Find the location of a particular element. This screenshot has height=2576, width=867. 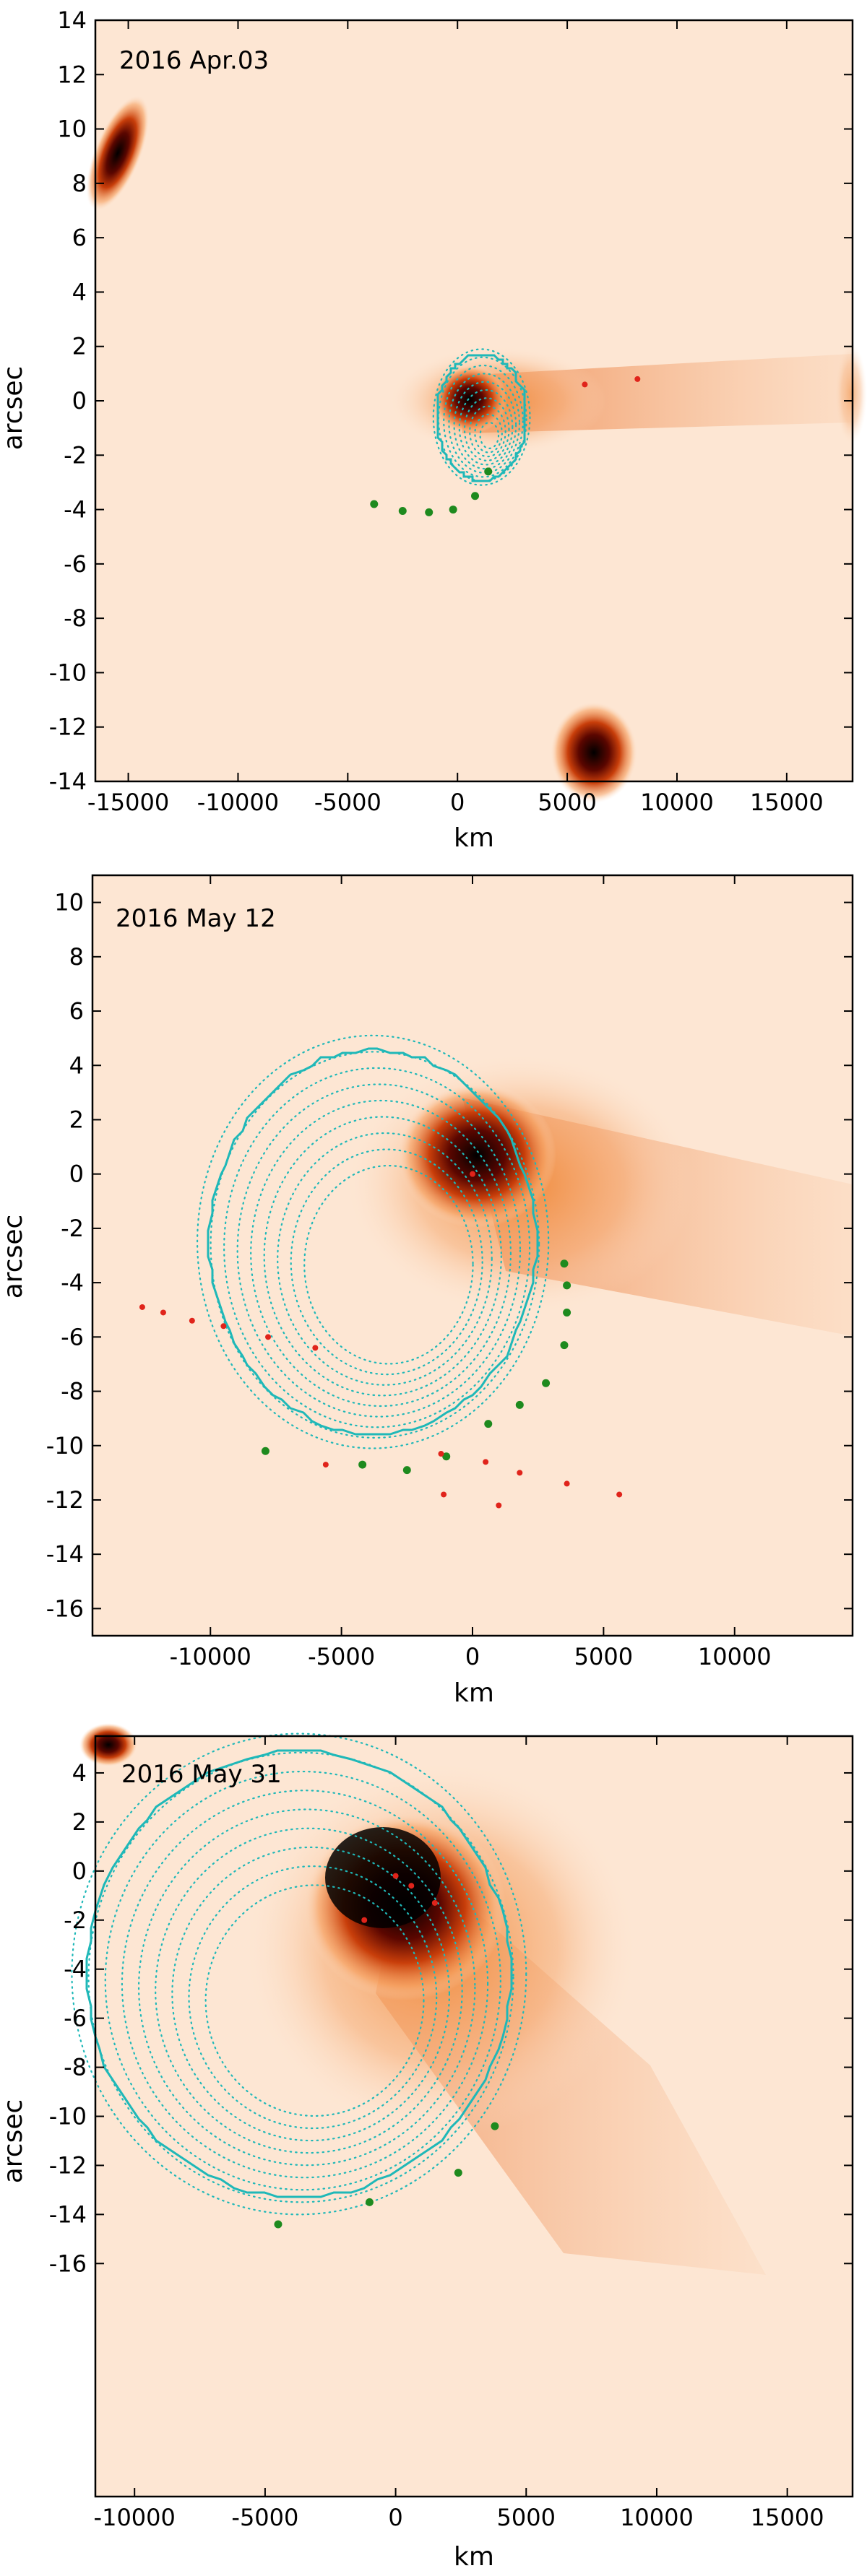

y-tick-label: -14 is located at coordinates (65, 1554).